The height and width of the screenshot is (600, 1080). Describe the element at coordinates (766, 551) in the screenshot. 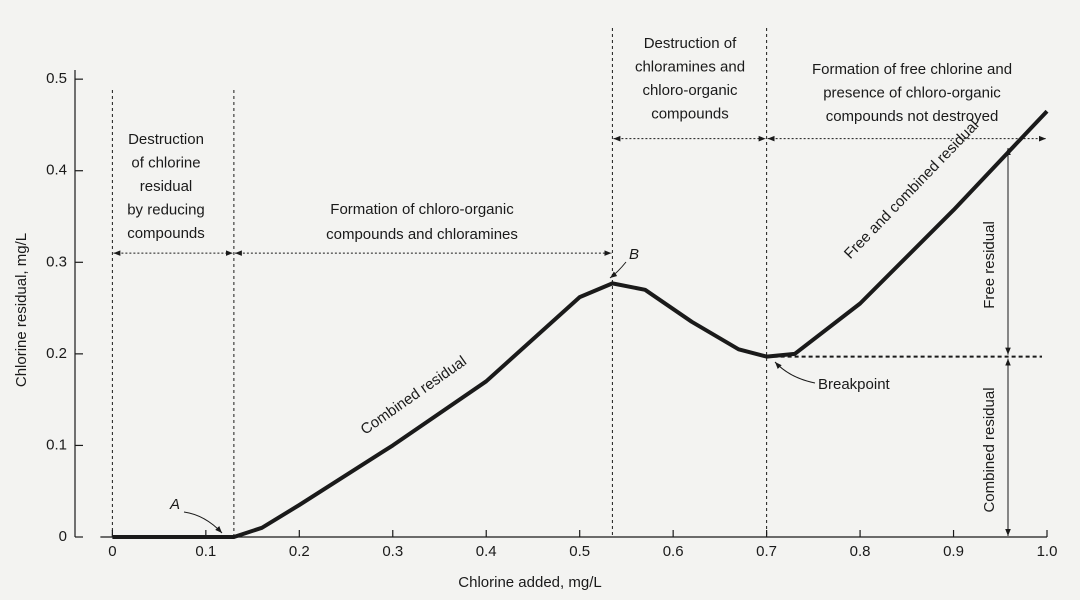

I see `x-tick-label: 0.7` at that location.